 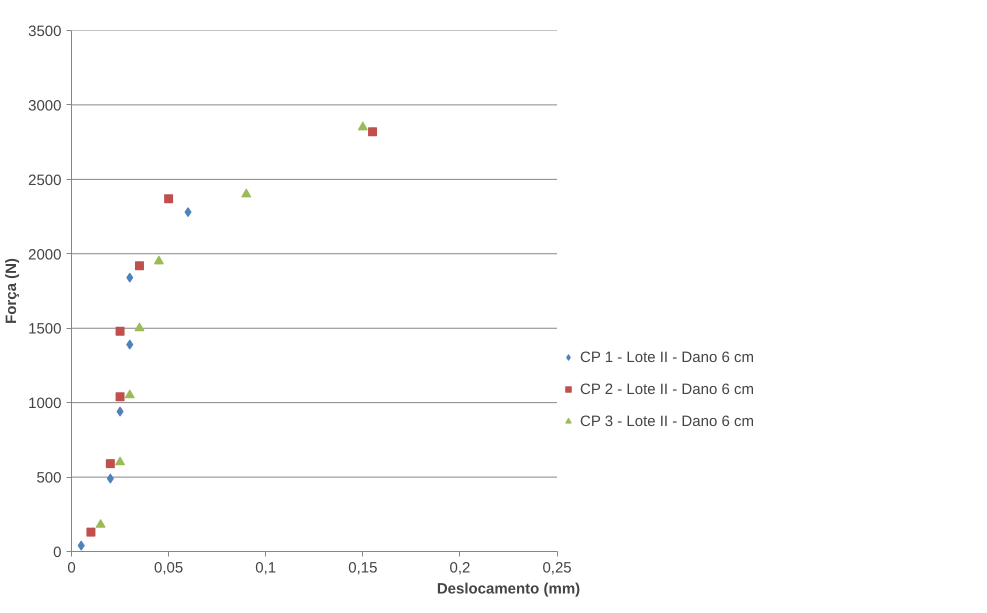 What do you see at coordinates (57, 552) in the screenshot?
I see `y-tick-label: 0` at bounding box center [57, 552].